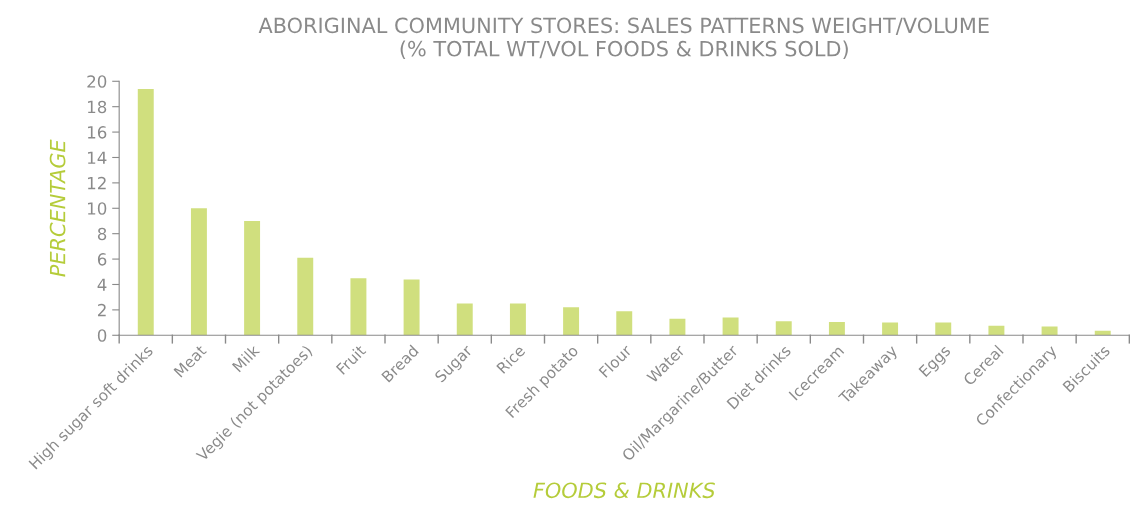 Image resolution: width=1135 pixels, height=508 pixels. I want to click on y-tick-label: 8, so click(102, 234).